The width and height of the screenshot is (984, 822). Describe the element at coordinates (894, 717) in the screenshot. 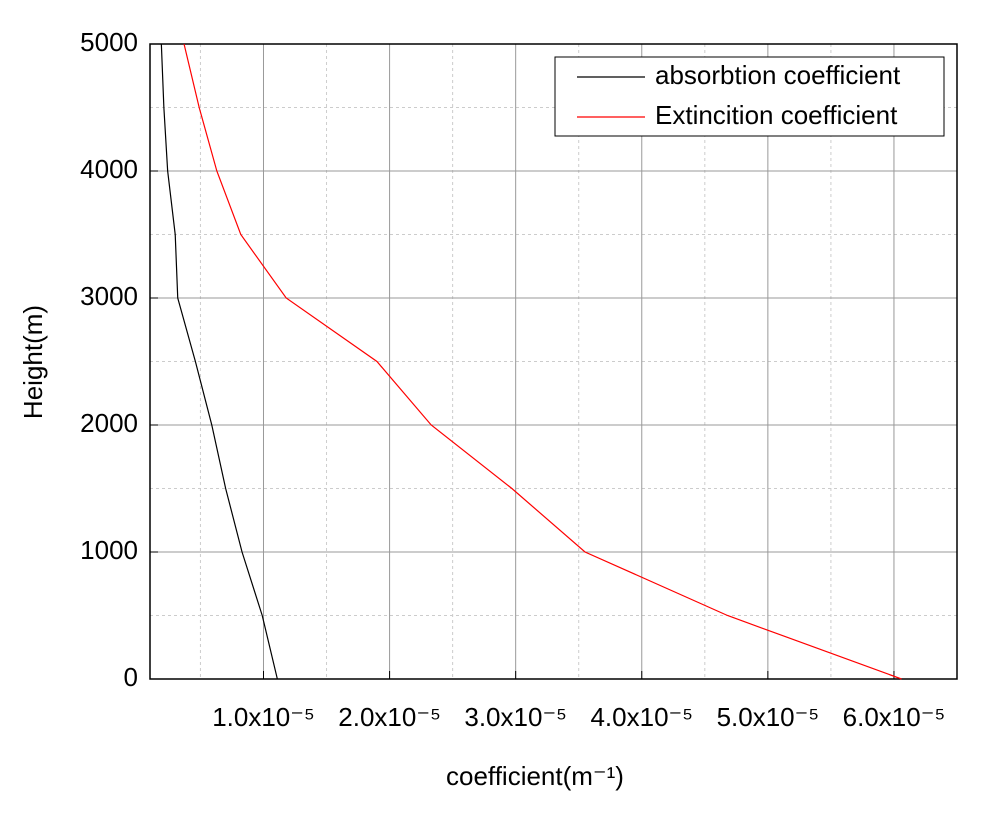

I see `x-tick-label: 6.0x10⁻⁵` at that location.